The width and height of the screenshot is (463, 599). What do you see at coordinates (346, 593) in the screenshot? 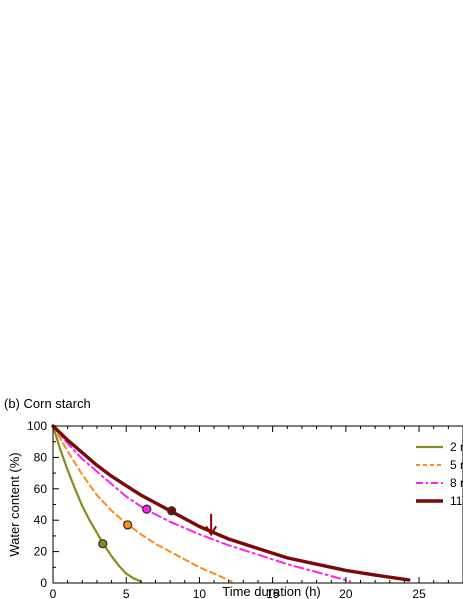
I see `x-tick-label: 20` at bounding box center [346, 593].